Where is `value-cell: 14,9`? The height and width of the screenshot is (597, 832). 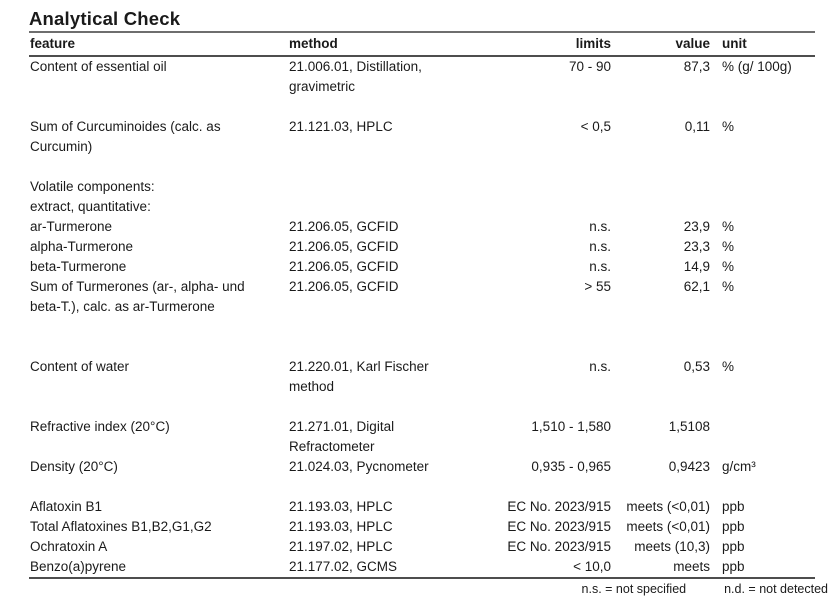 value-cell: 14,9 is located at coordinates (696, 266).